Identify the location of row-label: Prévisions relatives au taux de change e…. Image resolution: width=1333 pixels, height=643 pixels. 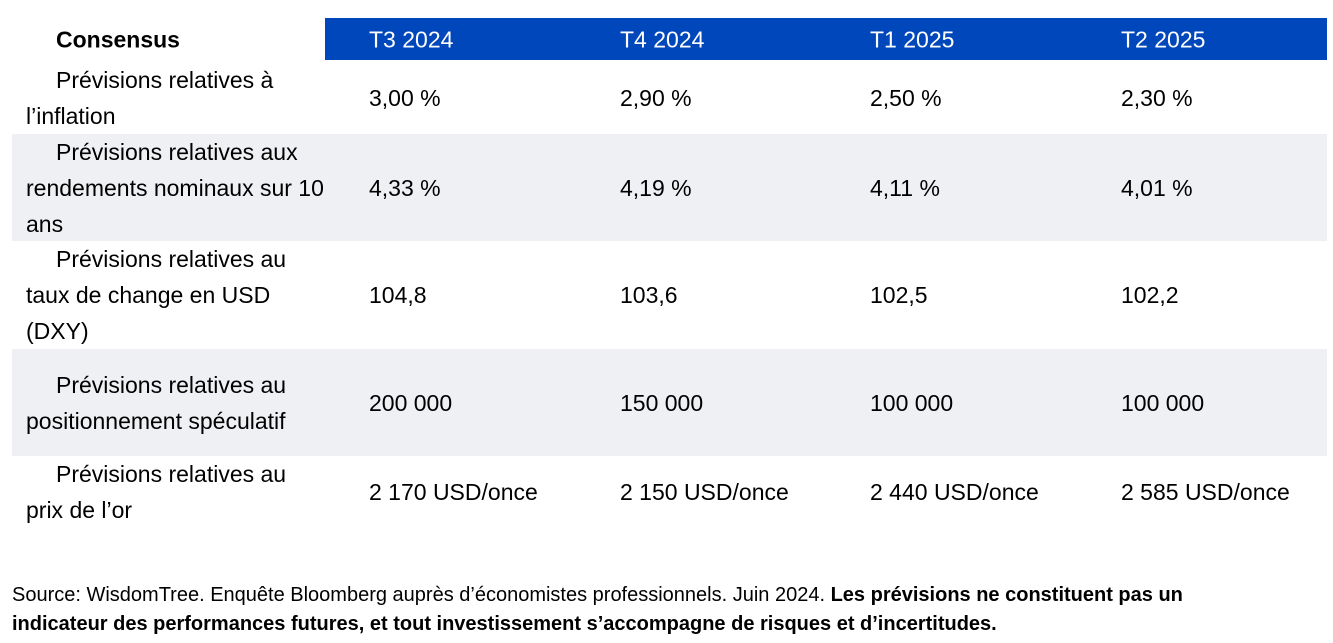
(156, 295).